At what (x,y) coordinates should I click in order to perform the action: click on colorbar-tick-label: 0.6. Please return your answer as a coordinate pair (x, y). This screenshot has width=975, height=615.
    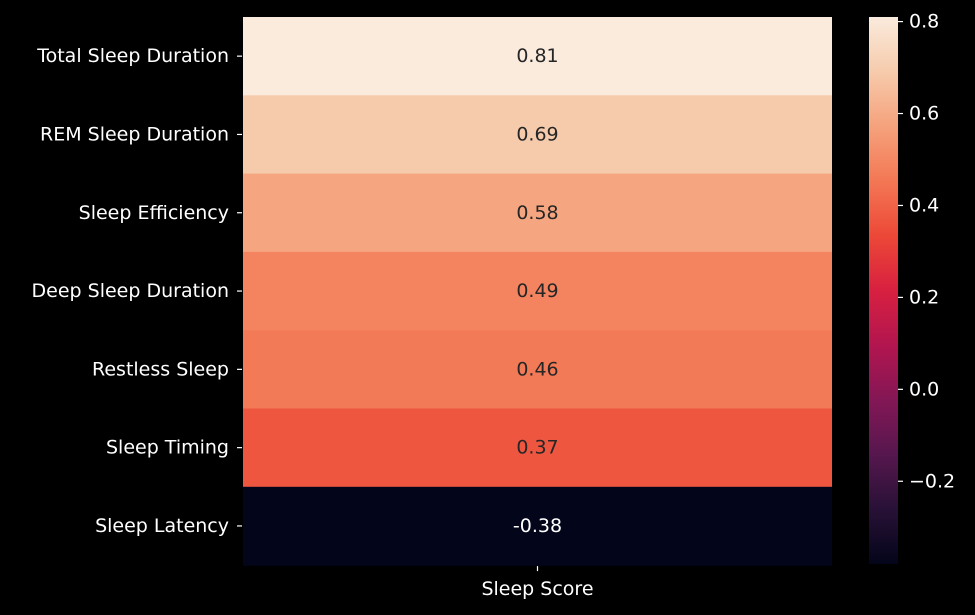
    Looking at the image, I should click on (924, 114).